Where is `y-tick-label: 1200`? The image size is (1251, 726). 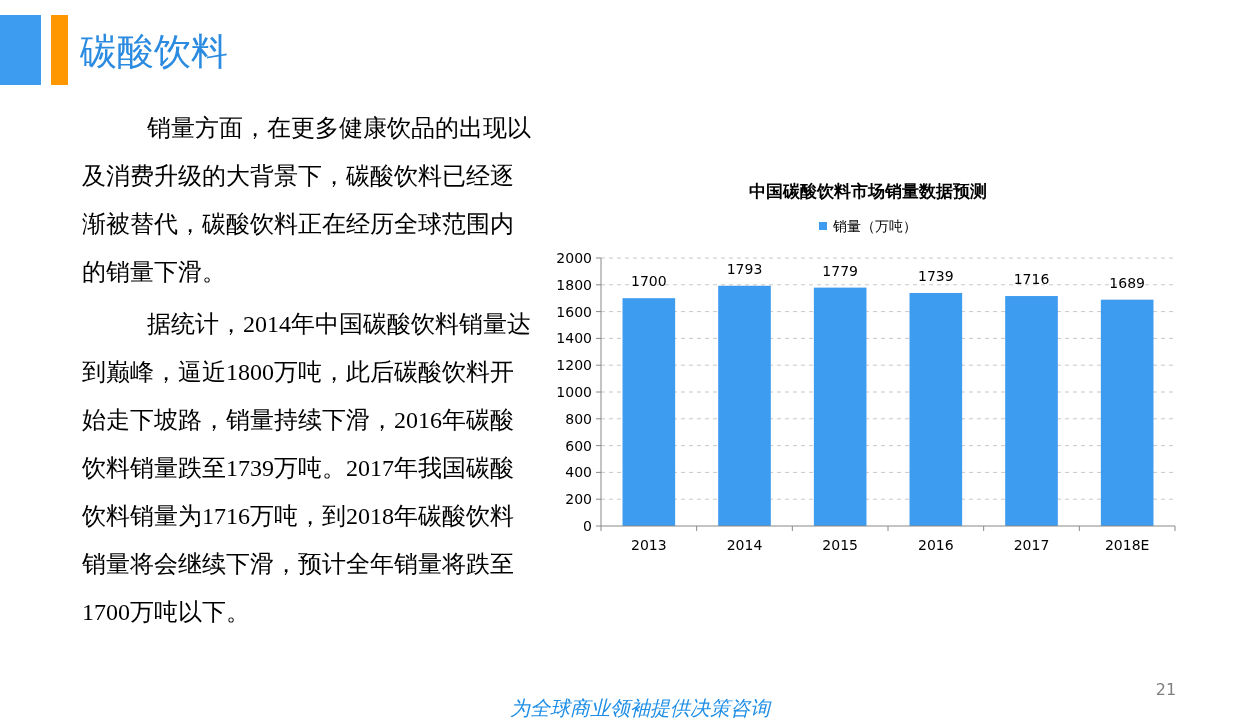
y-tick-label: 1200 is located at coordinates (574, 365).